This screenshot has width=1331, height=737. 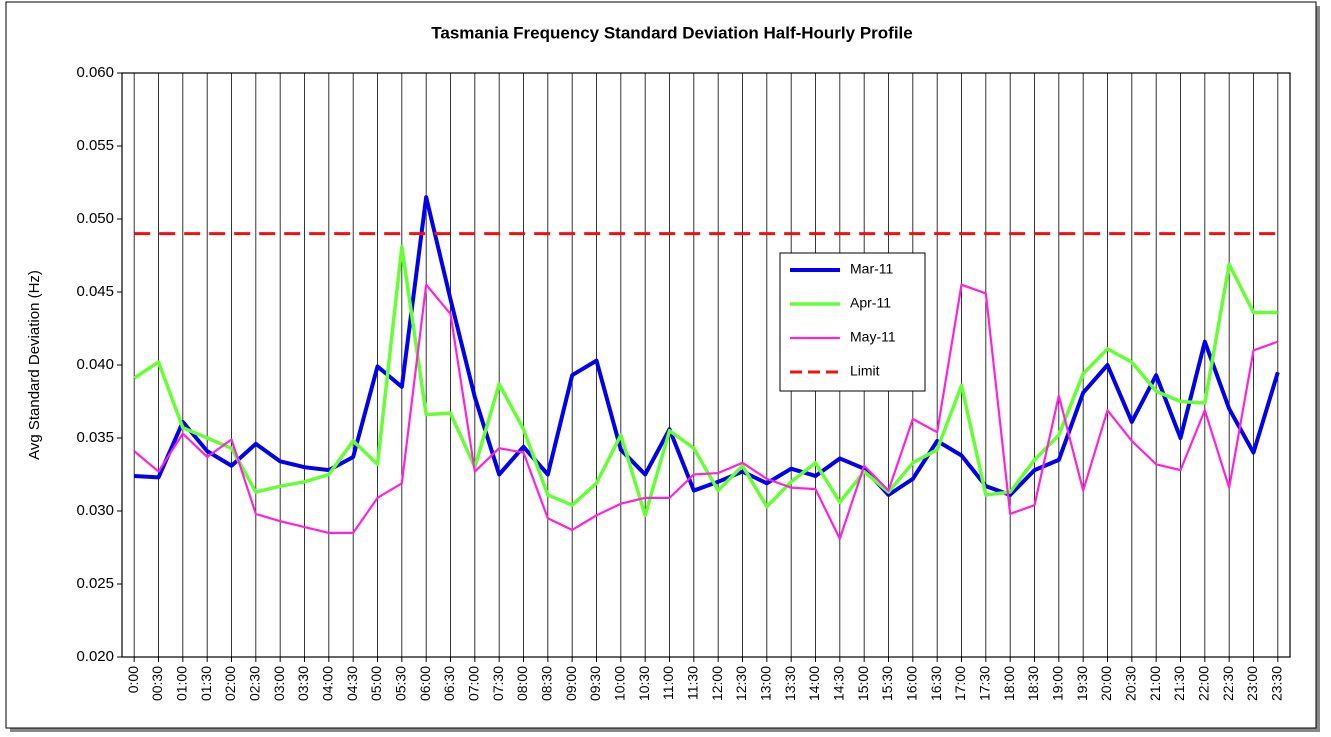 I want to click on x-tick-label: 16:30, so click(x=936, y=683).